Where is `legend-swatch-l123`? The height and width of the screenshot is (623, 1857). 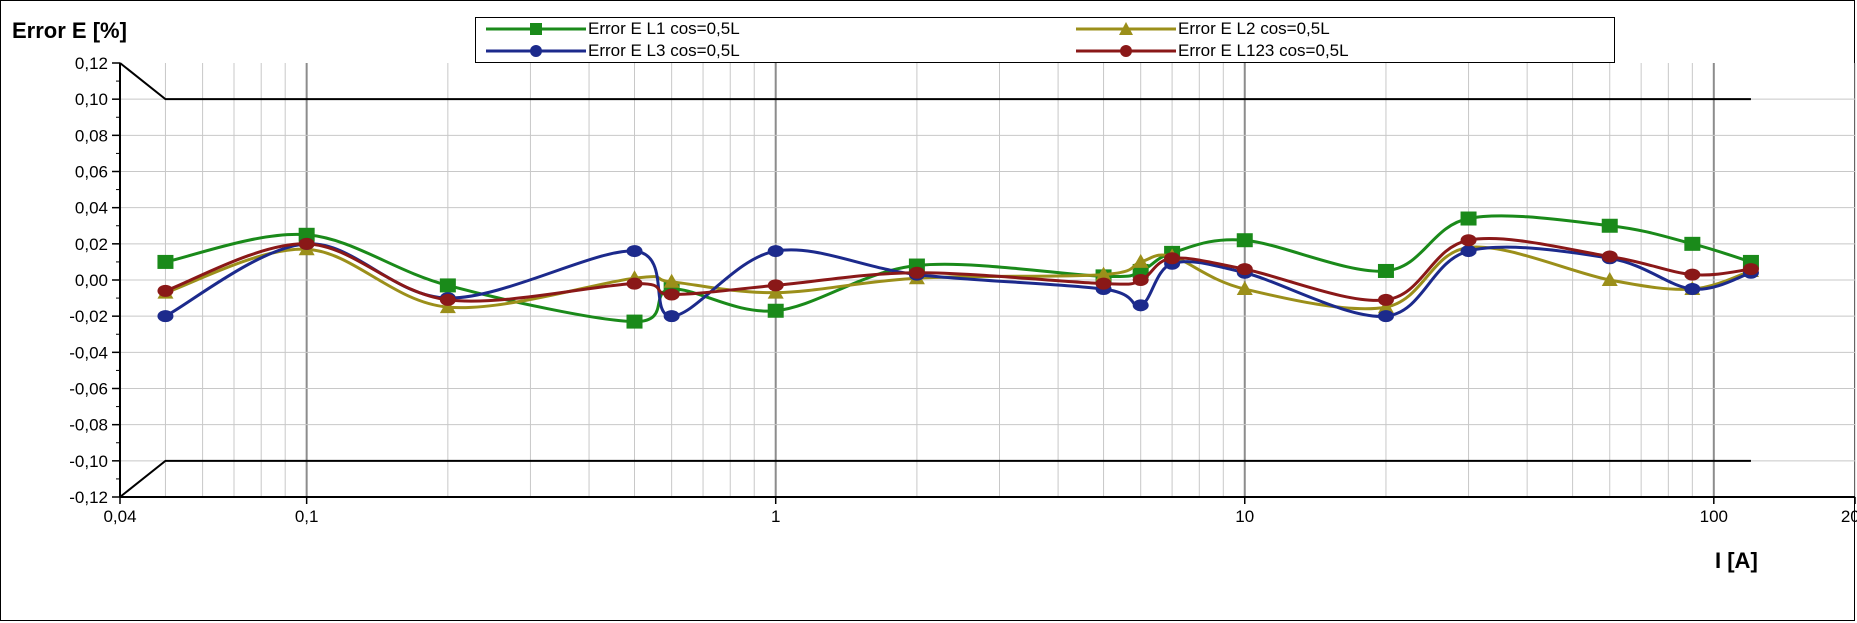
legend-swatch-l123 is located at coordinates (1126, 51).